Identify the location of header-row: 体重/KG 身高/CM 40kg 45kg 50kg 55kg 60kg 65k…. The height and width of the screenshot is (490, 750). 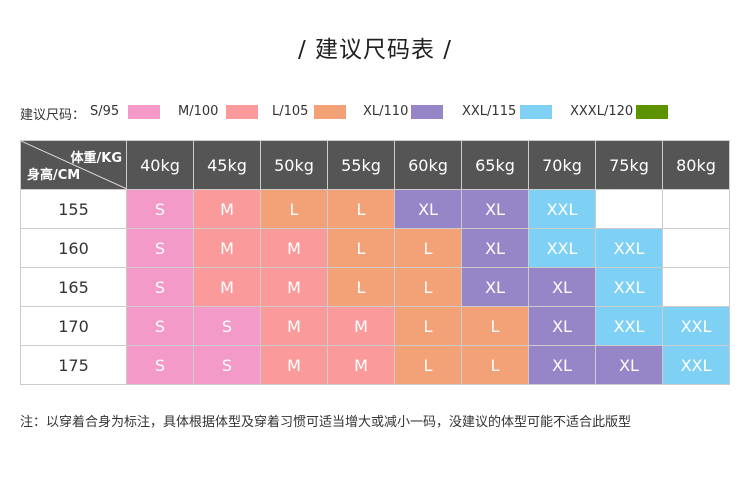
(375, 165).